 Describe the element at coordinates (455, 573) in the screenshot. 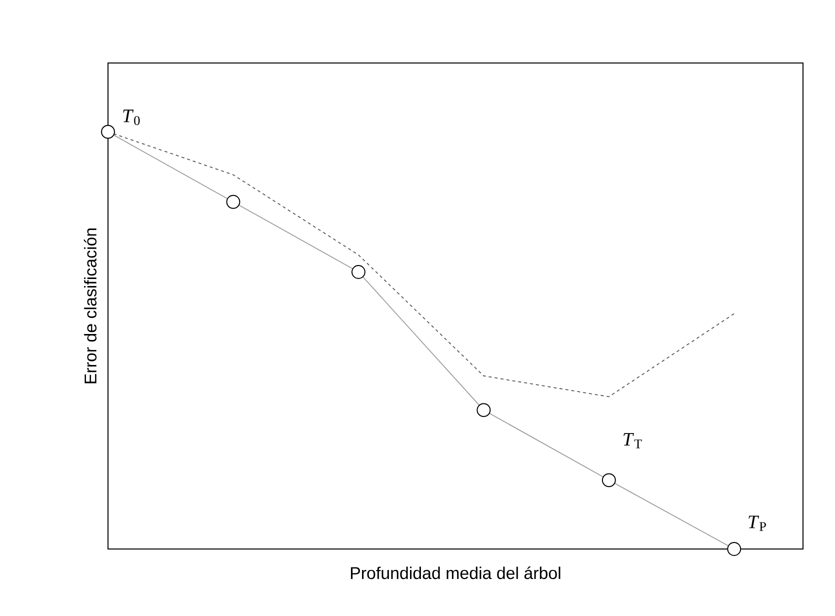

I see `x-axis-title: Profundidad media del árbol` at that location.